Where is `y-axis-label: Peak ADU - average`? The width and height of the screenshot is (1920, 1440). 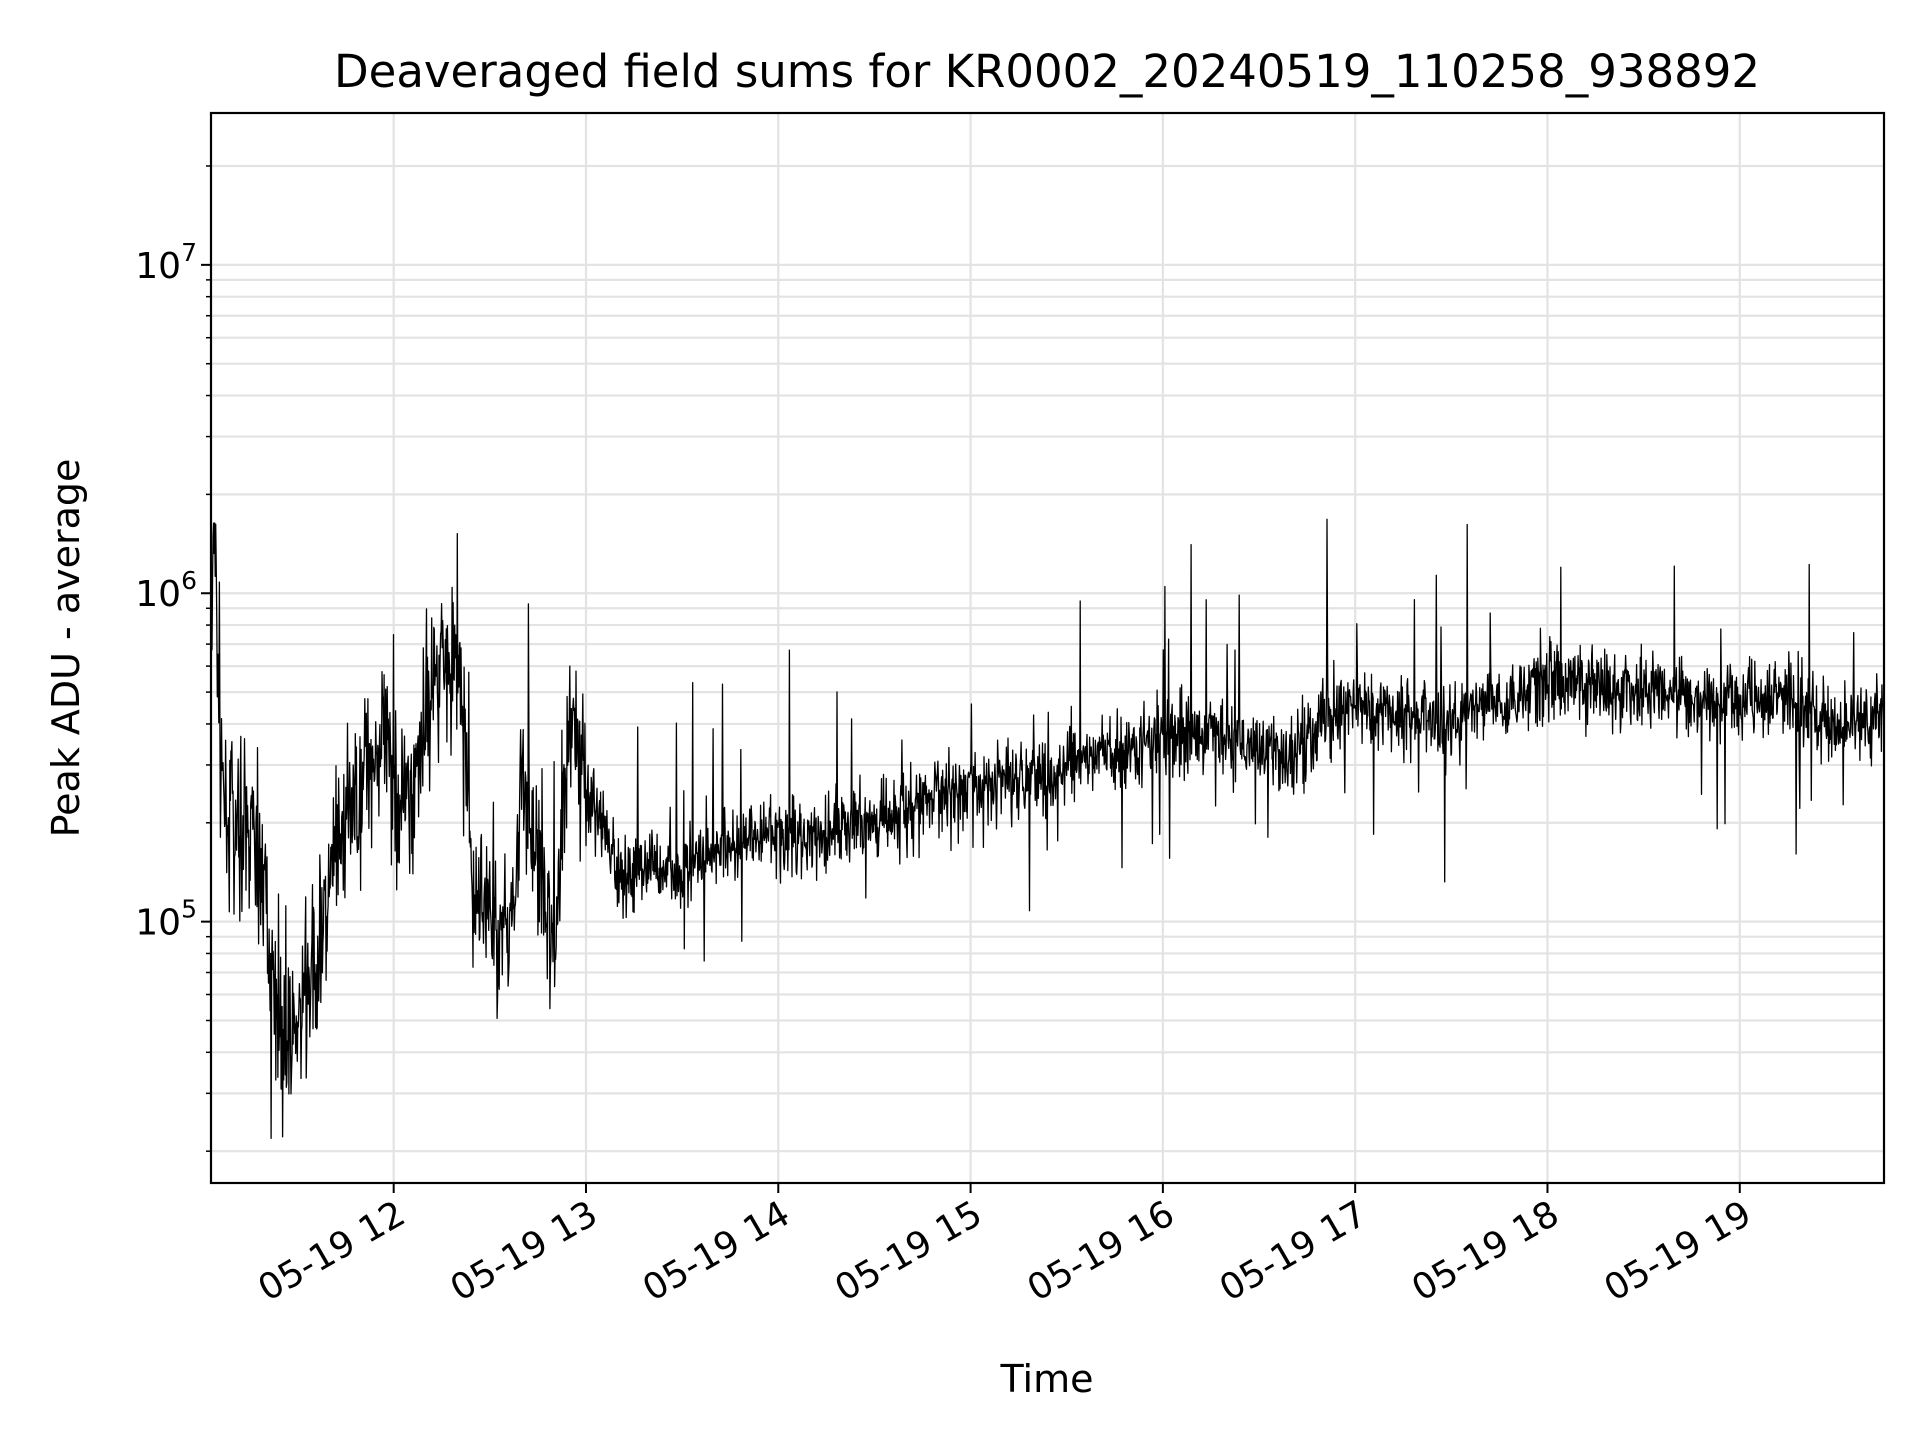 y-axis-label: Peak ADU - average is located at coordinates (66, 648).